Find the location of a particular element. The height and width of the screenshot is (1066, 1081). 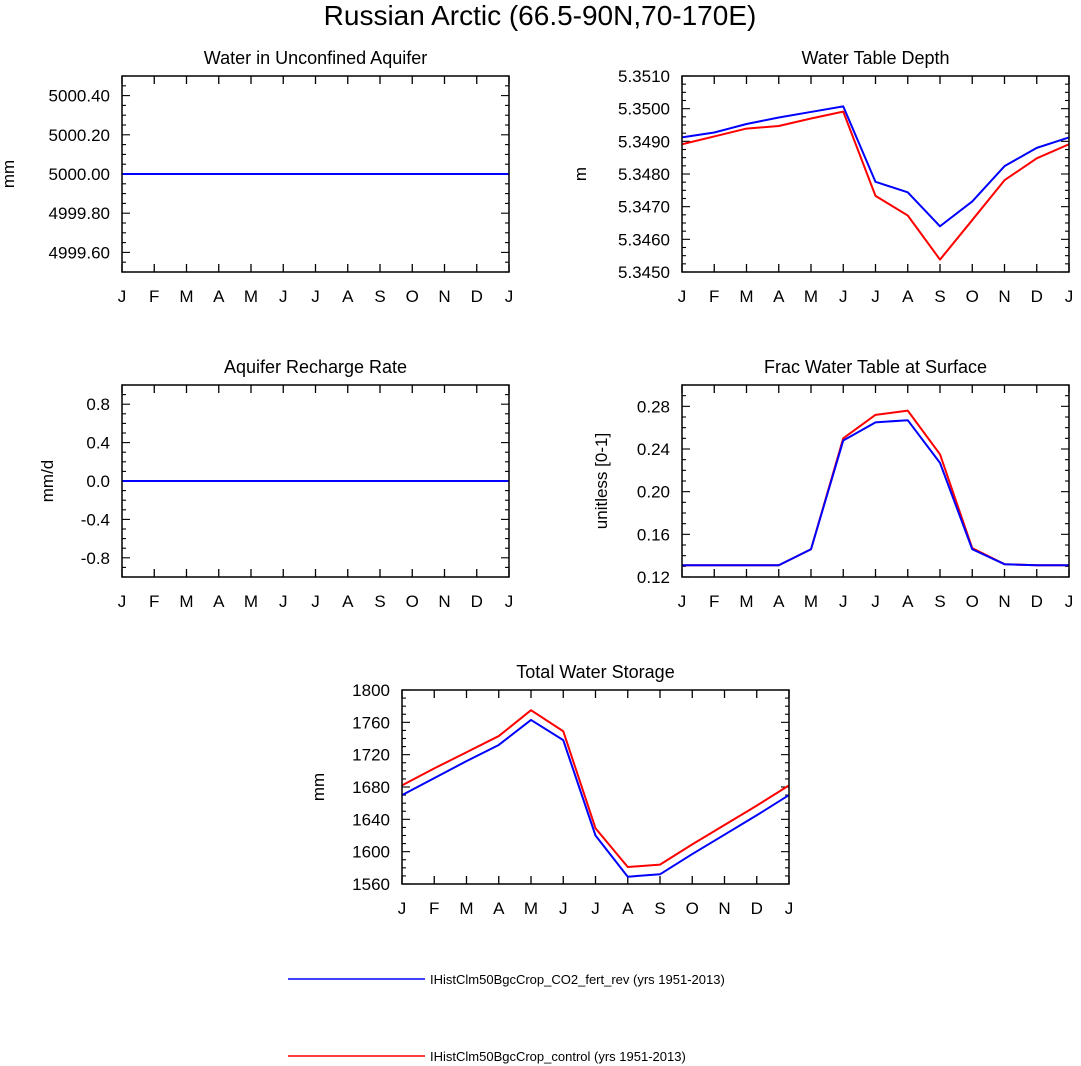

y-tick-label: 1640 is located at coordinates (371, 819).